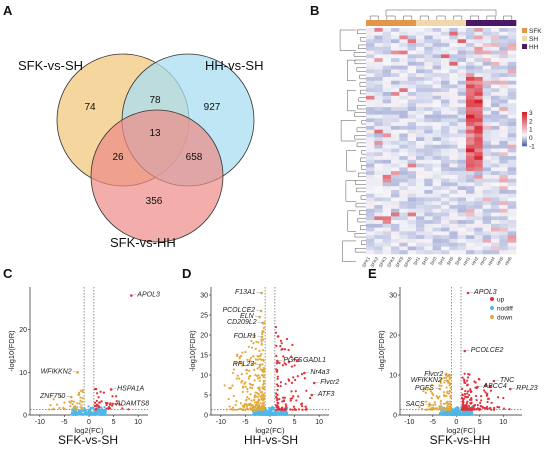 The width and height of the screenshot is (550, 452). Describe the element at coordinates (524, 38) in the screenshot. I see `legend-swatch-sh` at that location.